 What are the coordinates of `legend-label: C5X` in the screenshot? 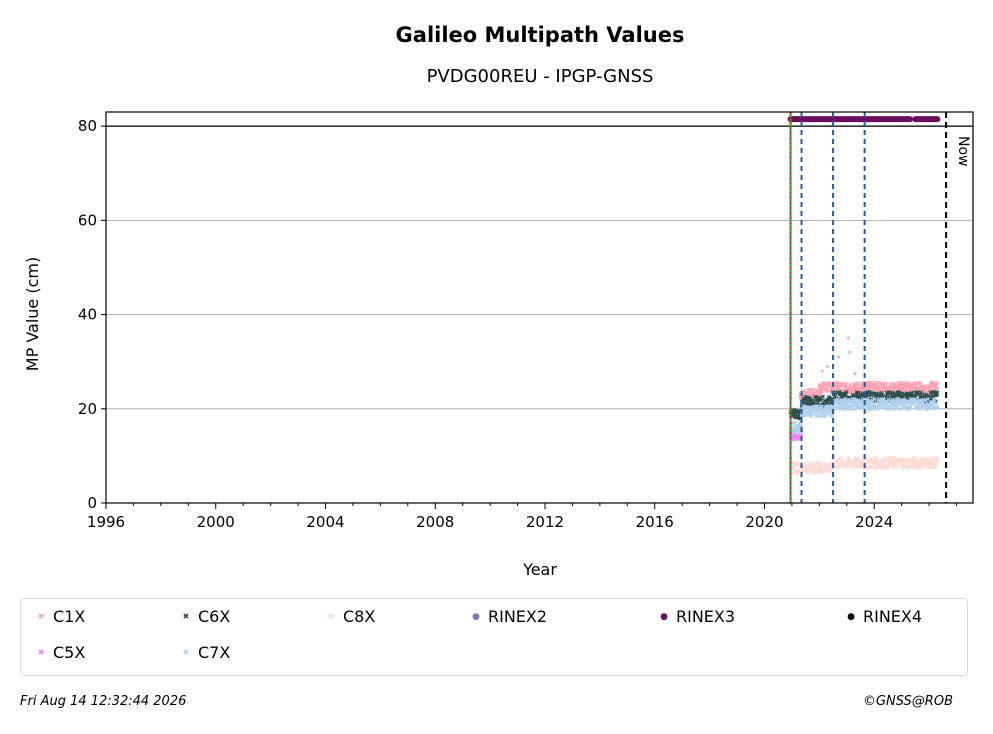 It's located at (69, 652).